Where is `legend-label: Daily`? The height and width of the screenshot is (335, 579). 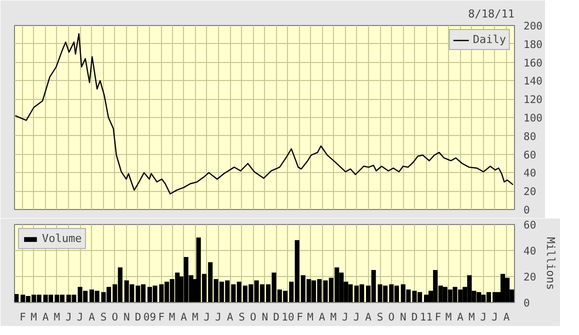
legend-label: Daily is located at coordinates (489, 39).